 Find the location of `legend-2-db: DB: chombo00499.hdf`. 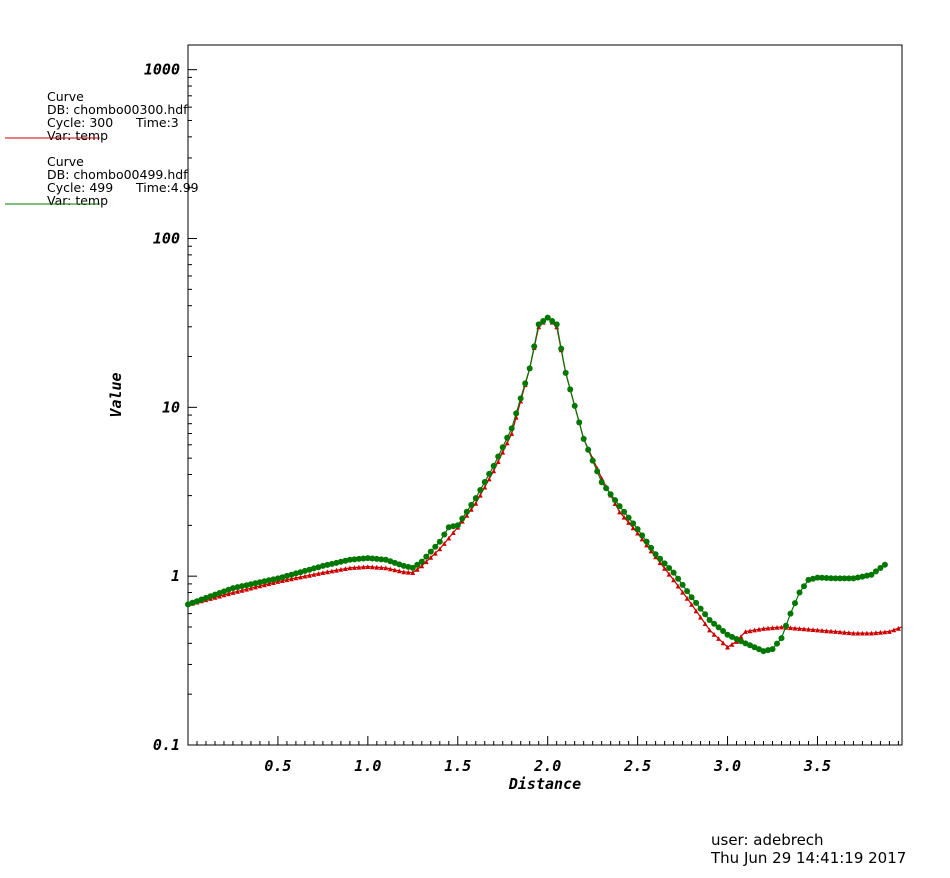

legend-2-db: DB: chombo00499.hdf is located at coordinates (117, 174).